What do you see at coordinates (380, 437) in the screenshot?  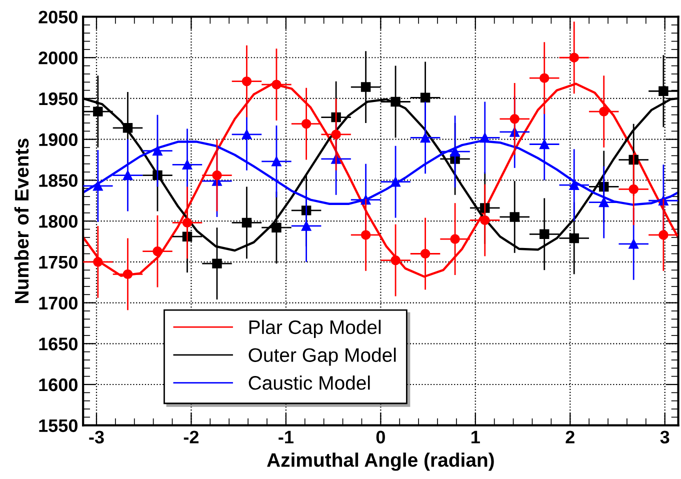 I see `x-tick-label: 0` at bounding box center [380, 437].